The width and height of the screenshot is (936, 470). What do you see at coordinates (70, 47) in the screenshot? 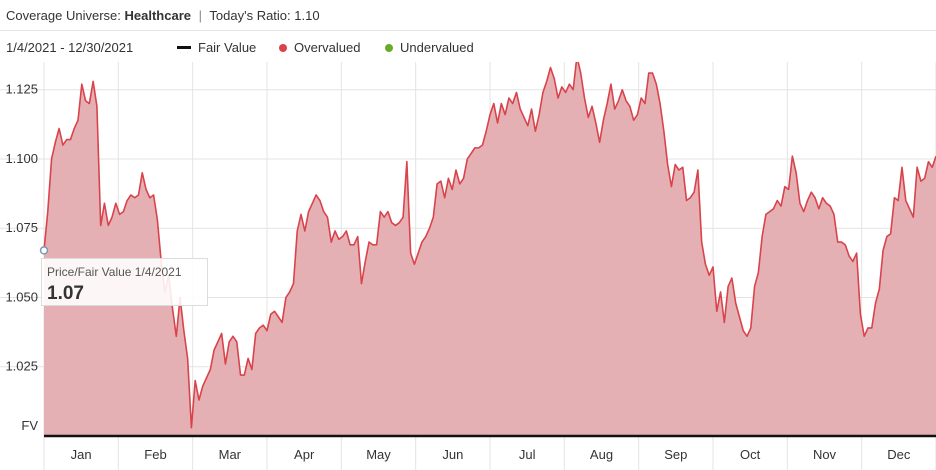
I see `date-range: 1/4/2021 - 12/30/2021` at bounding box center [70, 47].